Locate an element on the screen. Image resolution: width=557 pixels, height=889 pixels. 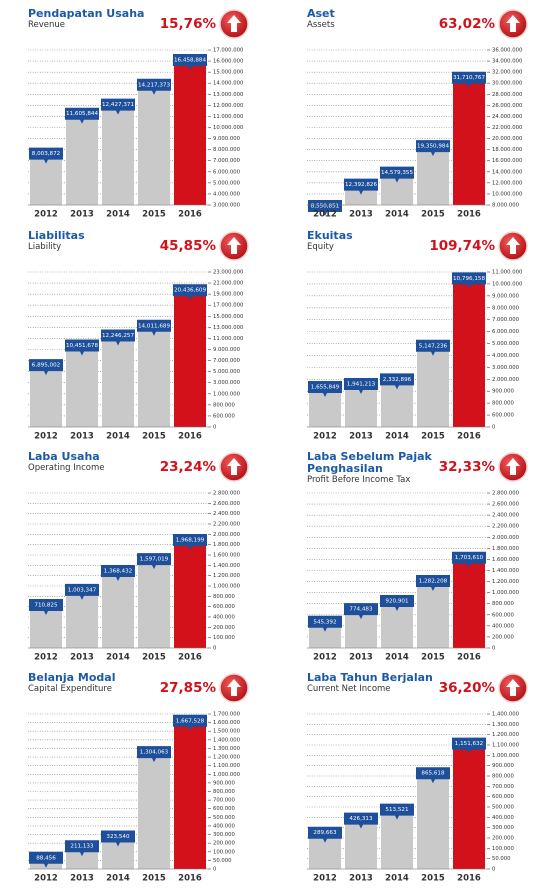
value-label: 1,282,208 is located at coordinates (433, 582).